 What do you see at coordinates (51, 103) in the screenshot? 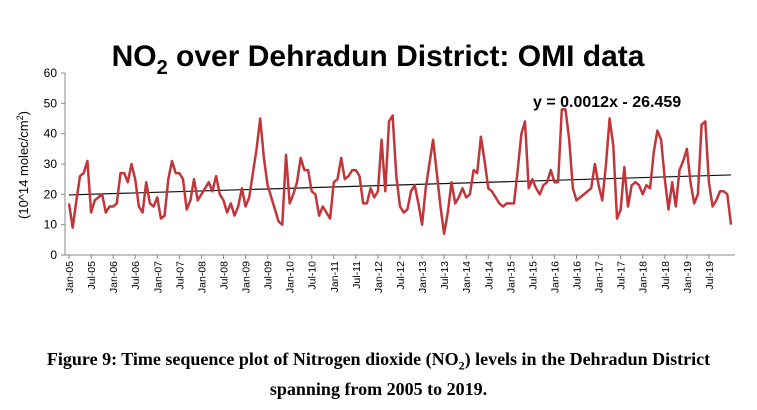
I see `y-tick-label: 50` at bounding box center [51, 103].